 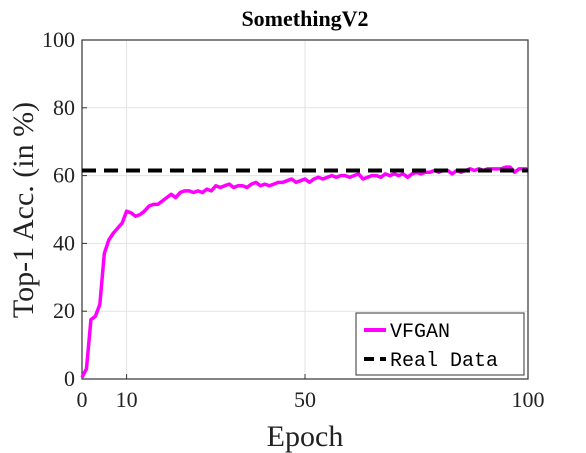 What do you see at coordinates (305, 436) in the screenshot?
I see `x-axis-label: Epoch` at bounding box center [305, 436].